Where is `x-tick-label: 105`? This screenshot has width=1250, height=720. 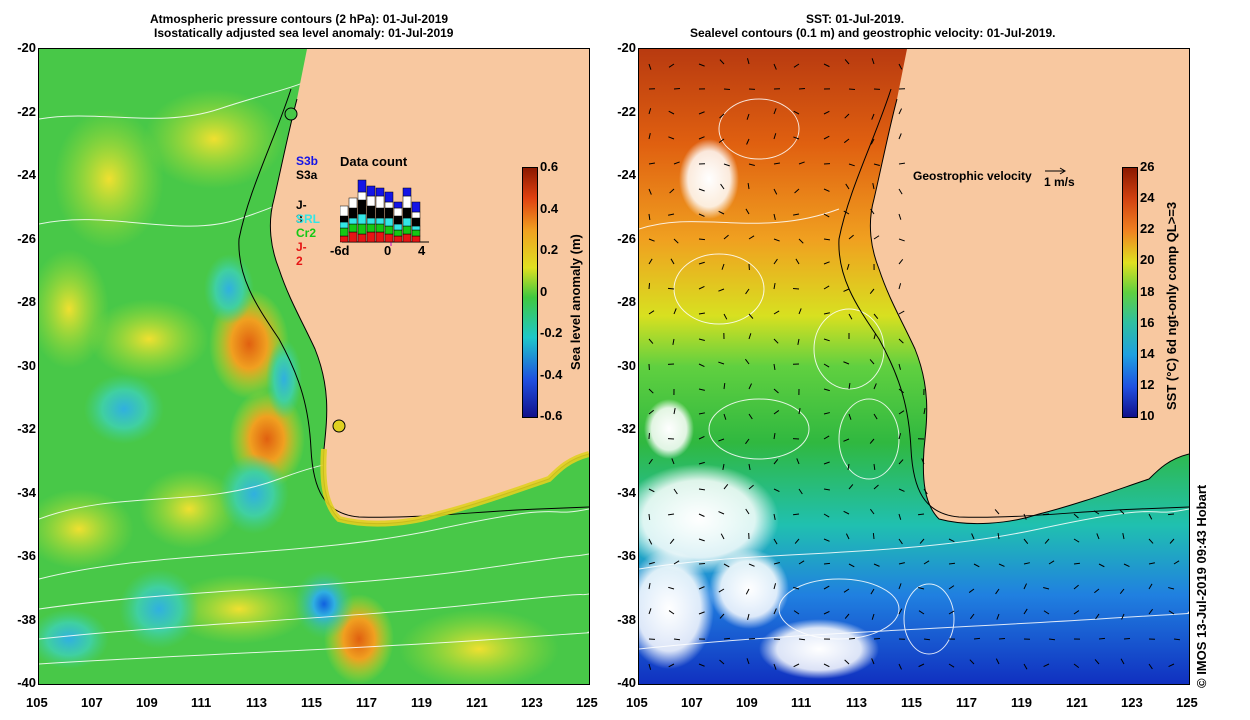
x-tick-label: 105 is located at coordinates (37, 702).